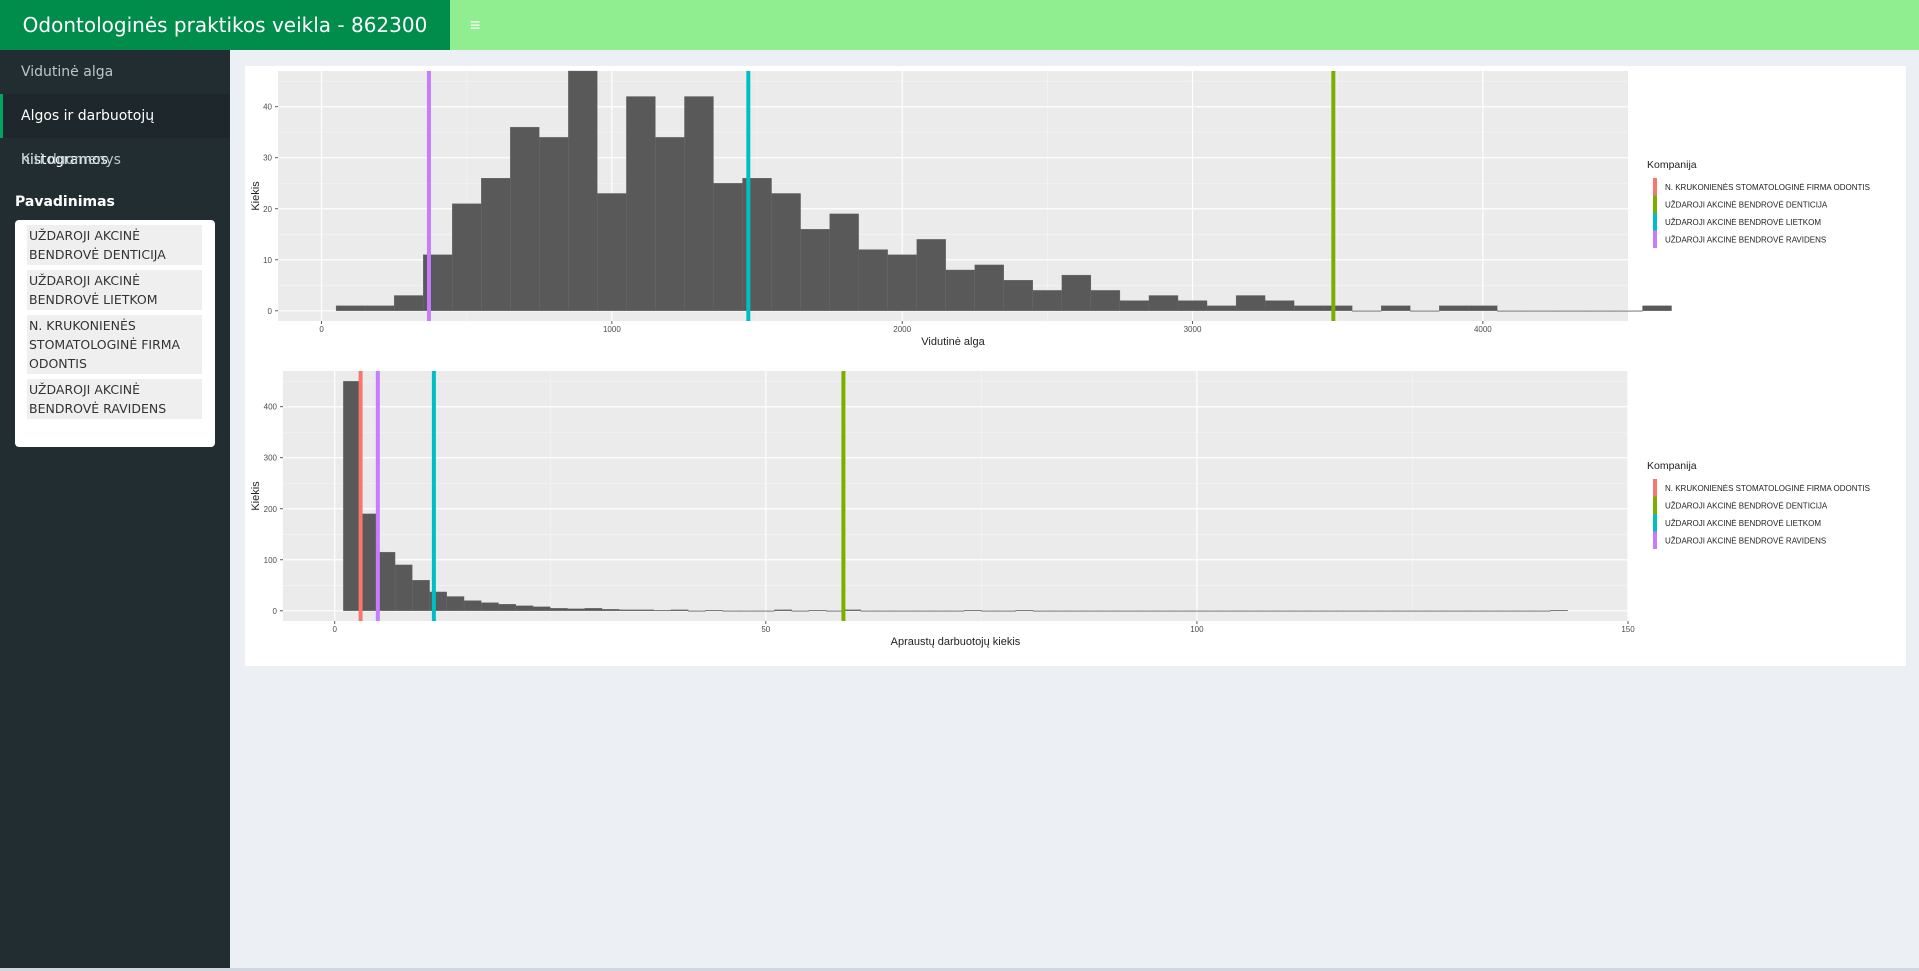  What do you see at coordinates (765, 629) in the screenshot?
I see `x-tick-label: 50` at bounding box center [765, 629].